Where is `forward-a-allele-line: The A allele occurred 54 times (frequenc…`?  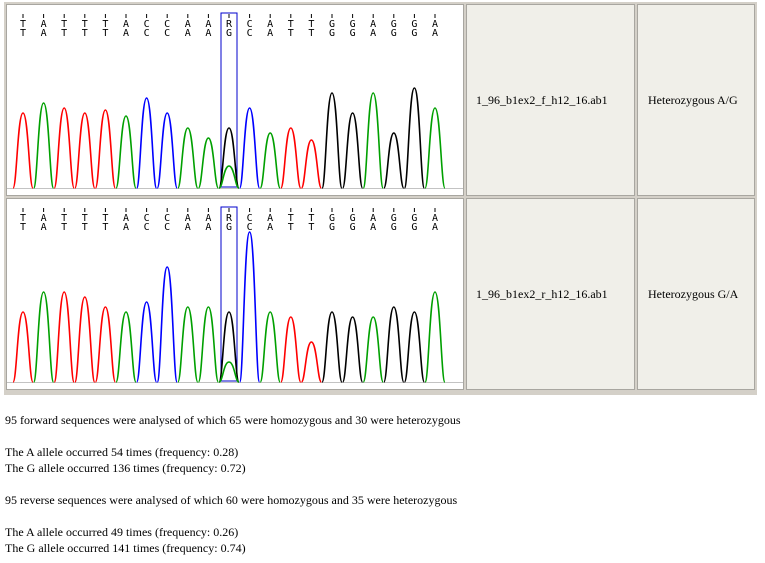
forward-a-allele-line: The A allele occurred 54 times (frequenc… is located at coordinates (122, 452).